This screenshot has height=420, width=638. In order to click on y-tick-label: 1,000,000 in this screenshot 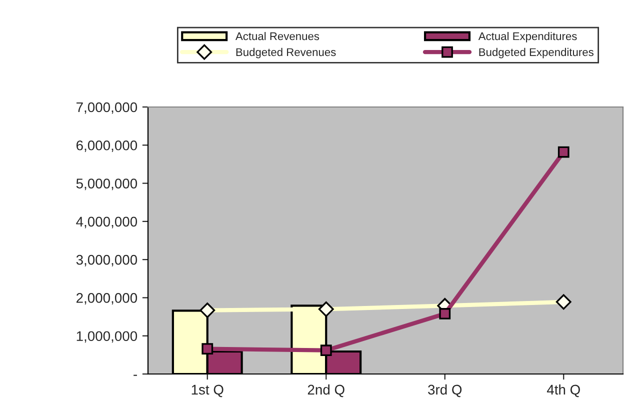, I will do `click(107, 337)`.